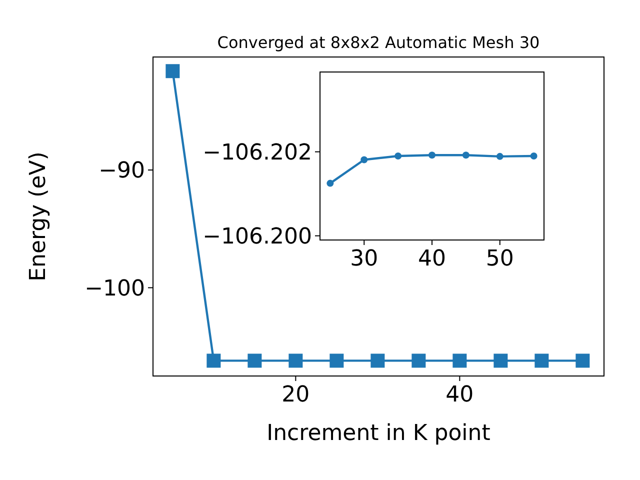 This screenshot has height=480, width=640. What do you see at coordinates (114, 289) in the screenshot?
I see `y-tick-label: −100` at bounding box center [114, 289].